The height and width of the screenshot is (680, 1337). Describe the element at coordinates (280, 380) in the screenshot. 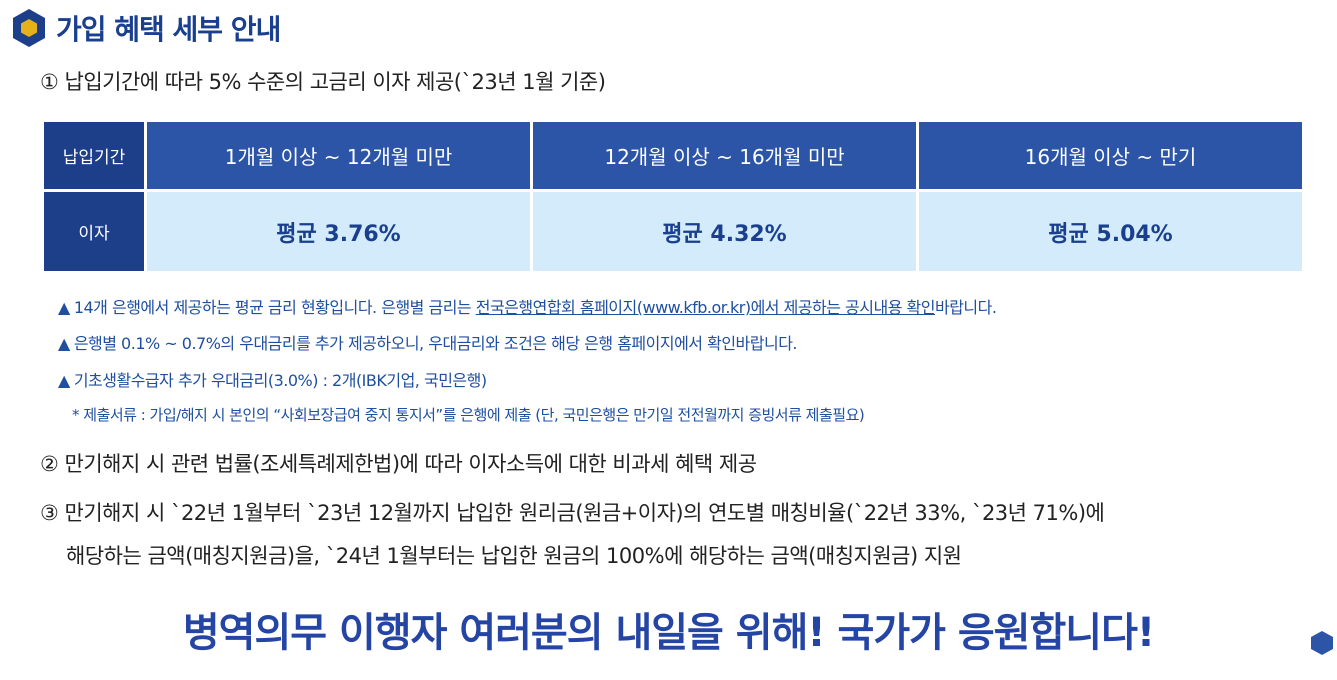

I see `note-text: 기초생활수급자 추가 우대금리(3.0%) : 2개(IBK기업, 국민은행)` at that location.